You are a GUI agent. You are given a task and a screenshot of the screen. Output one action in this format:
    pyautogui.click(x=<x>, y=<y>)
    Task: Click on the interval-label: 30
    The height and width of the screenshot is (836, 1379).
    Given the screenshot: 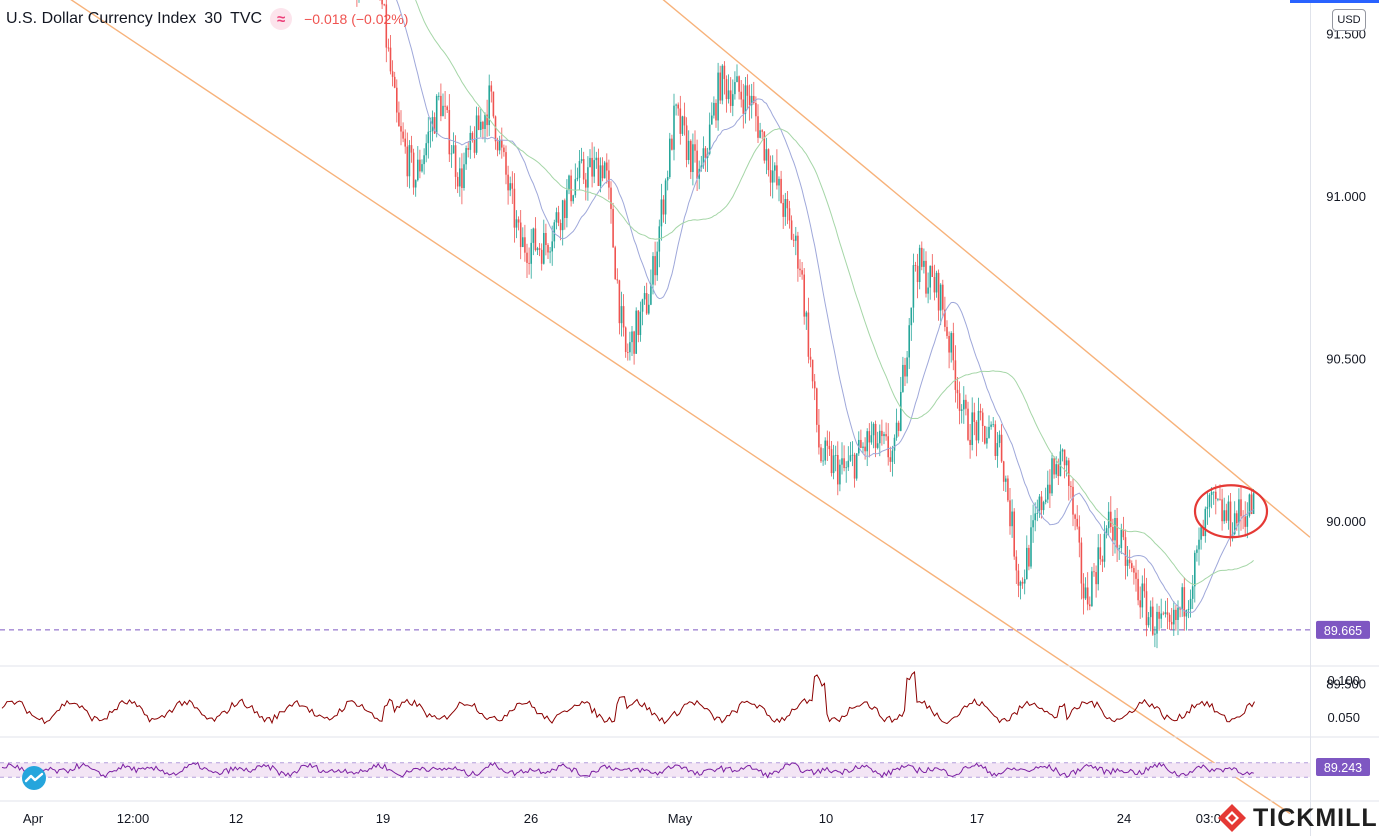 What is the action you would take?
    pyautogui.click(x=213, y=18)
    